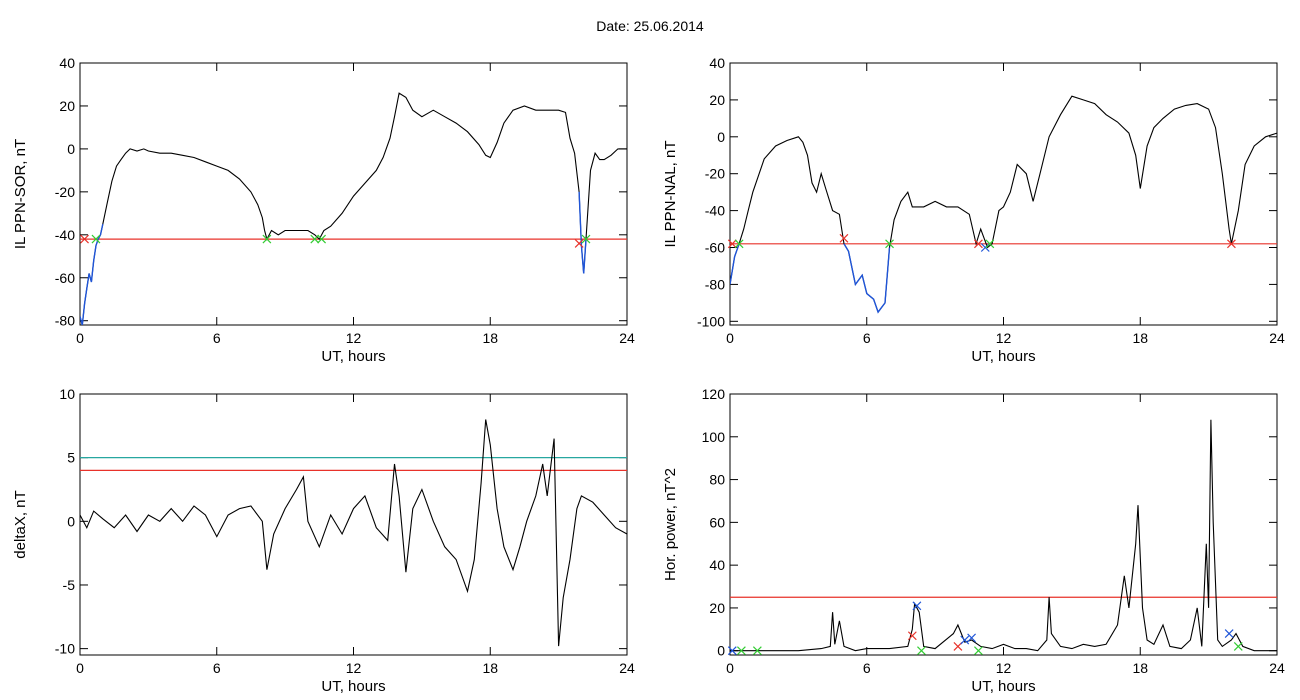  Describe the element at coordinates (71, 458) in the screenshot. I see `y-tick-label: 5` at that location.